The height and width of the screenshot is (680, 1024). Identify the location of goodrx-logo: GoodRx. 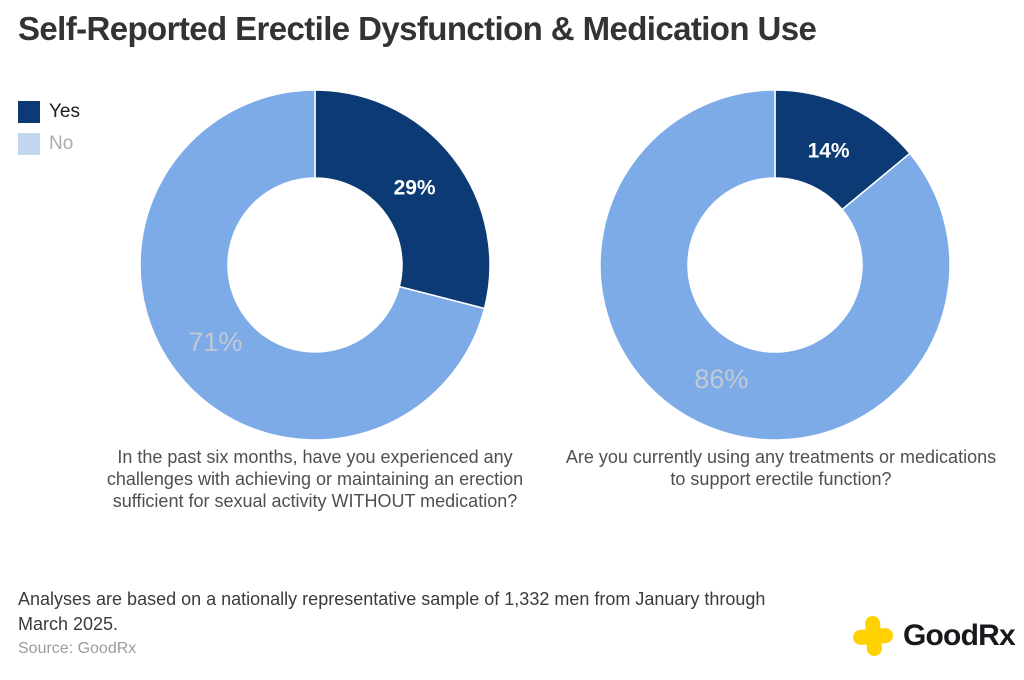
(933, 636).